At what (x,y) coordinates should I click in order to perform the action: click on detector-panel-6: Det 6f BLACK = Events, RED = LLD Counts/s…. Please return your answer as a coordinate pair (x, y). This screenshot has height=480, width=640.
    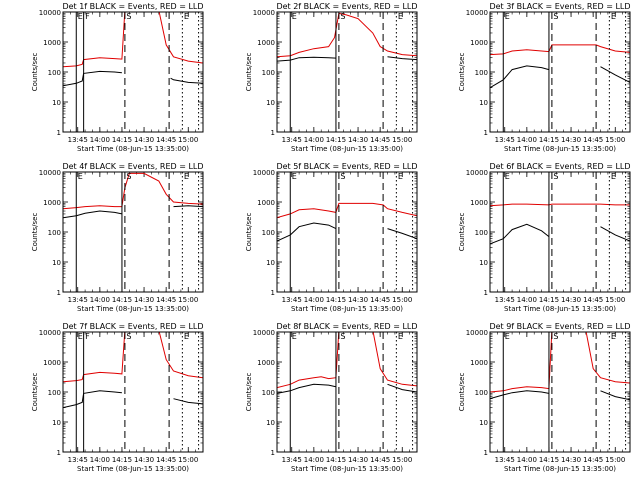
    Looking at the image, I should click on (544, 237).